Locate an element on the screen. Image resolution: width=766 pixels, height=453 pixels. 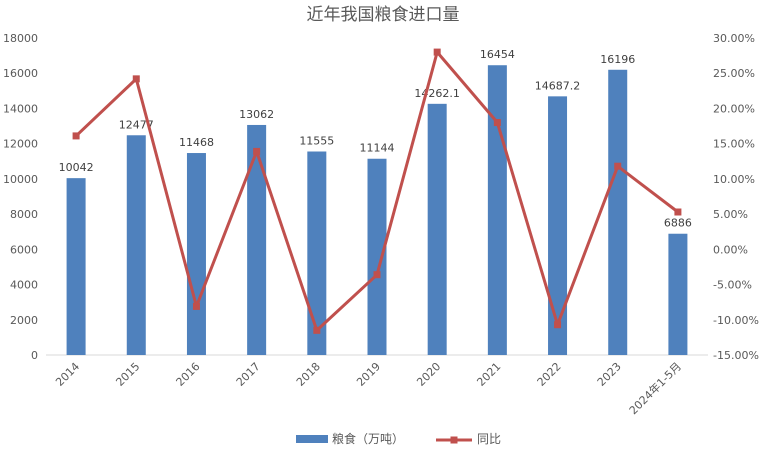
x-tick-label: 2018 is located at coordinates (308, 374).